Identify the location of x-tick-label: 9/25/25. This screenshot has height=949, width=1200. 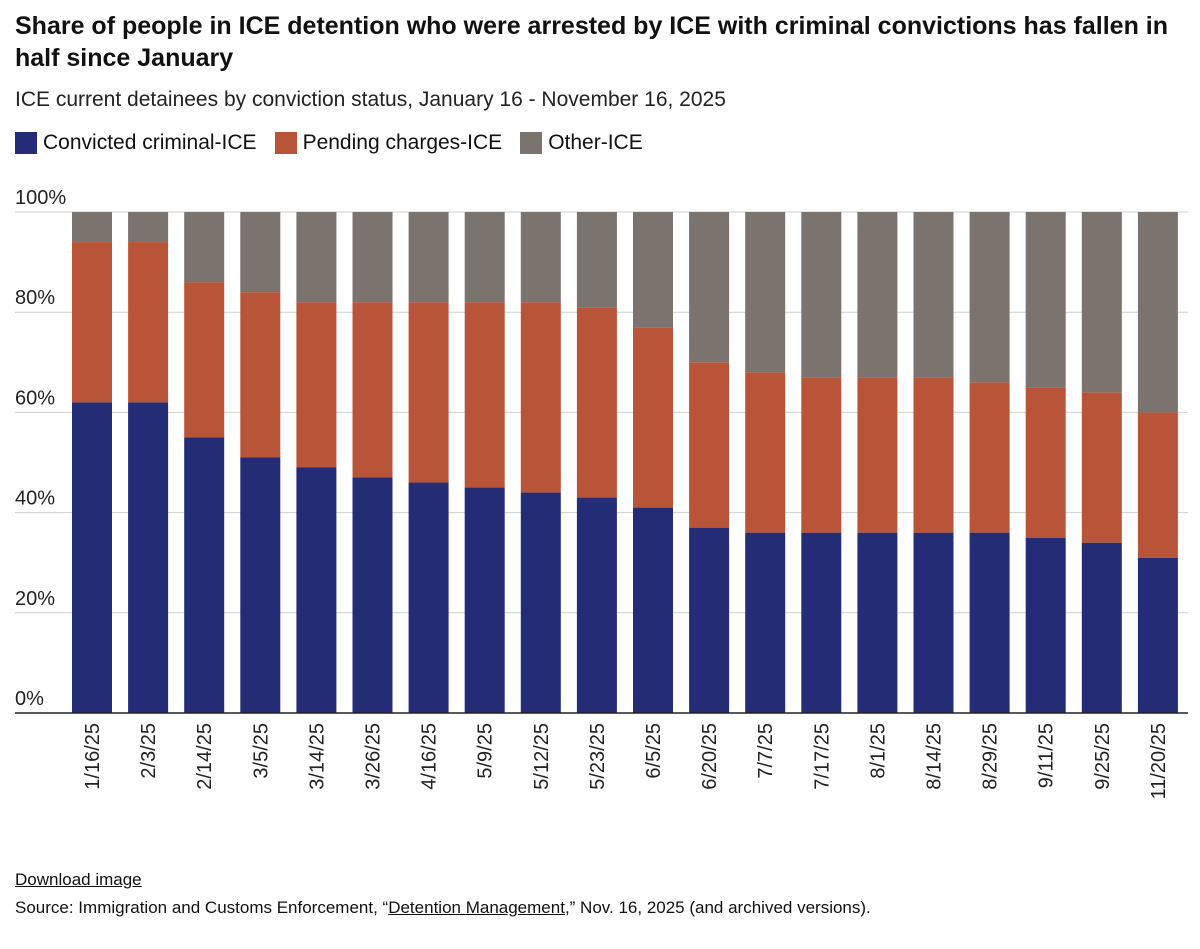
(1103, 756).